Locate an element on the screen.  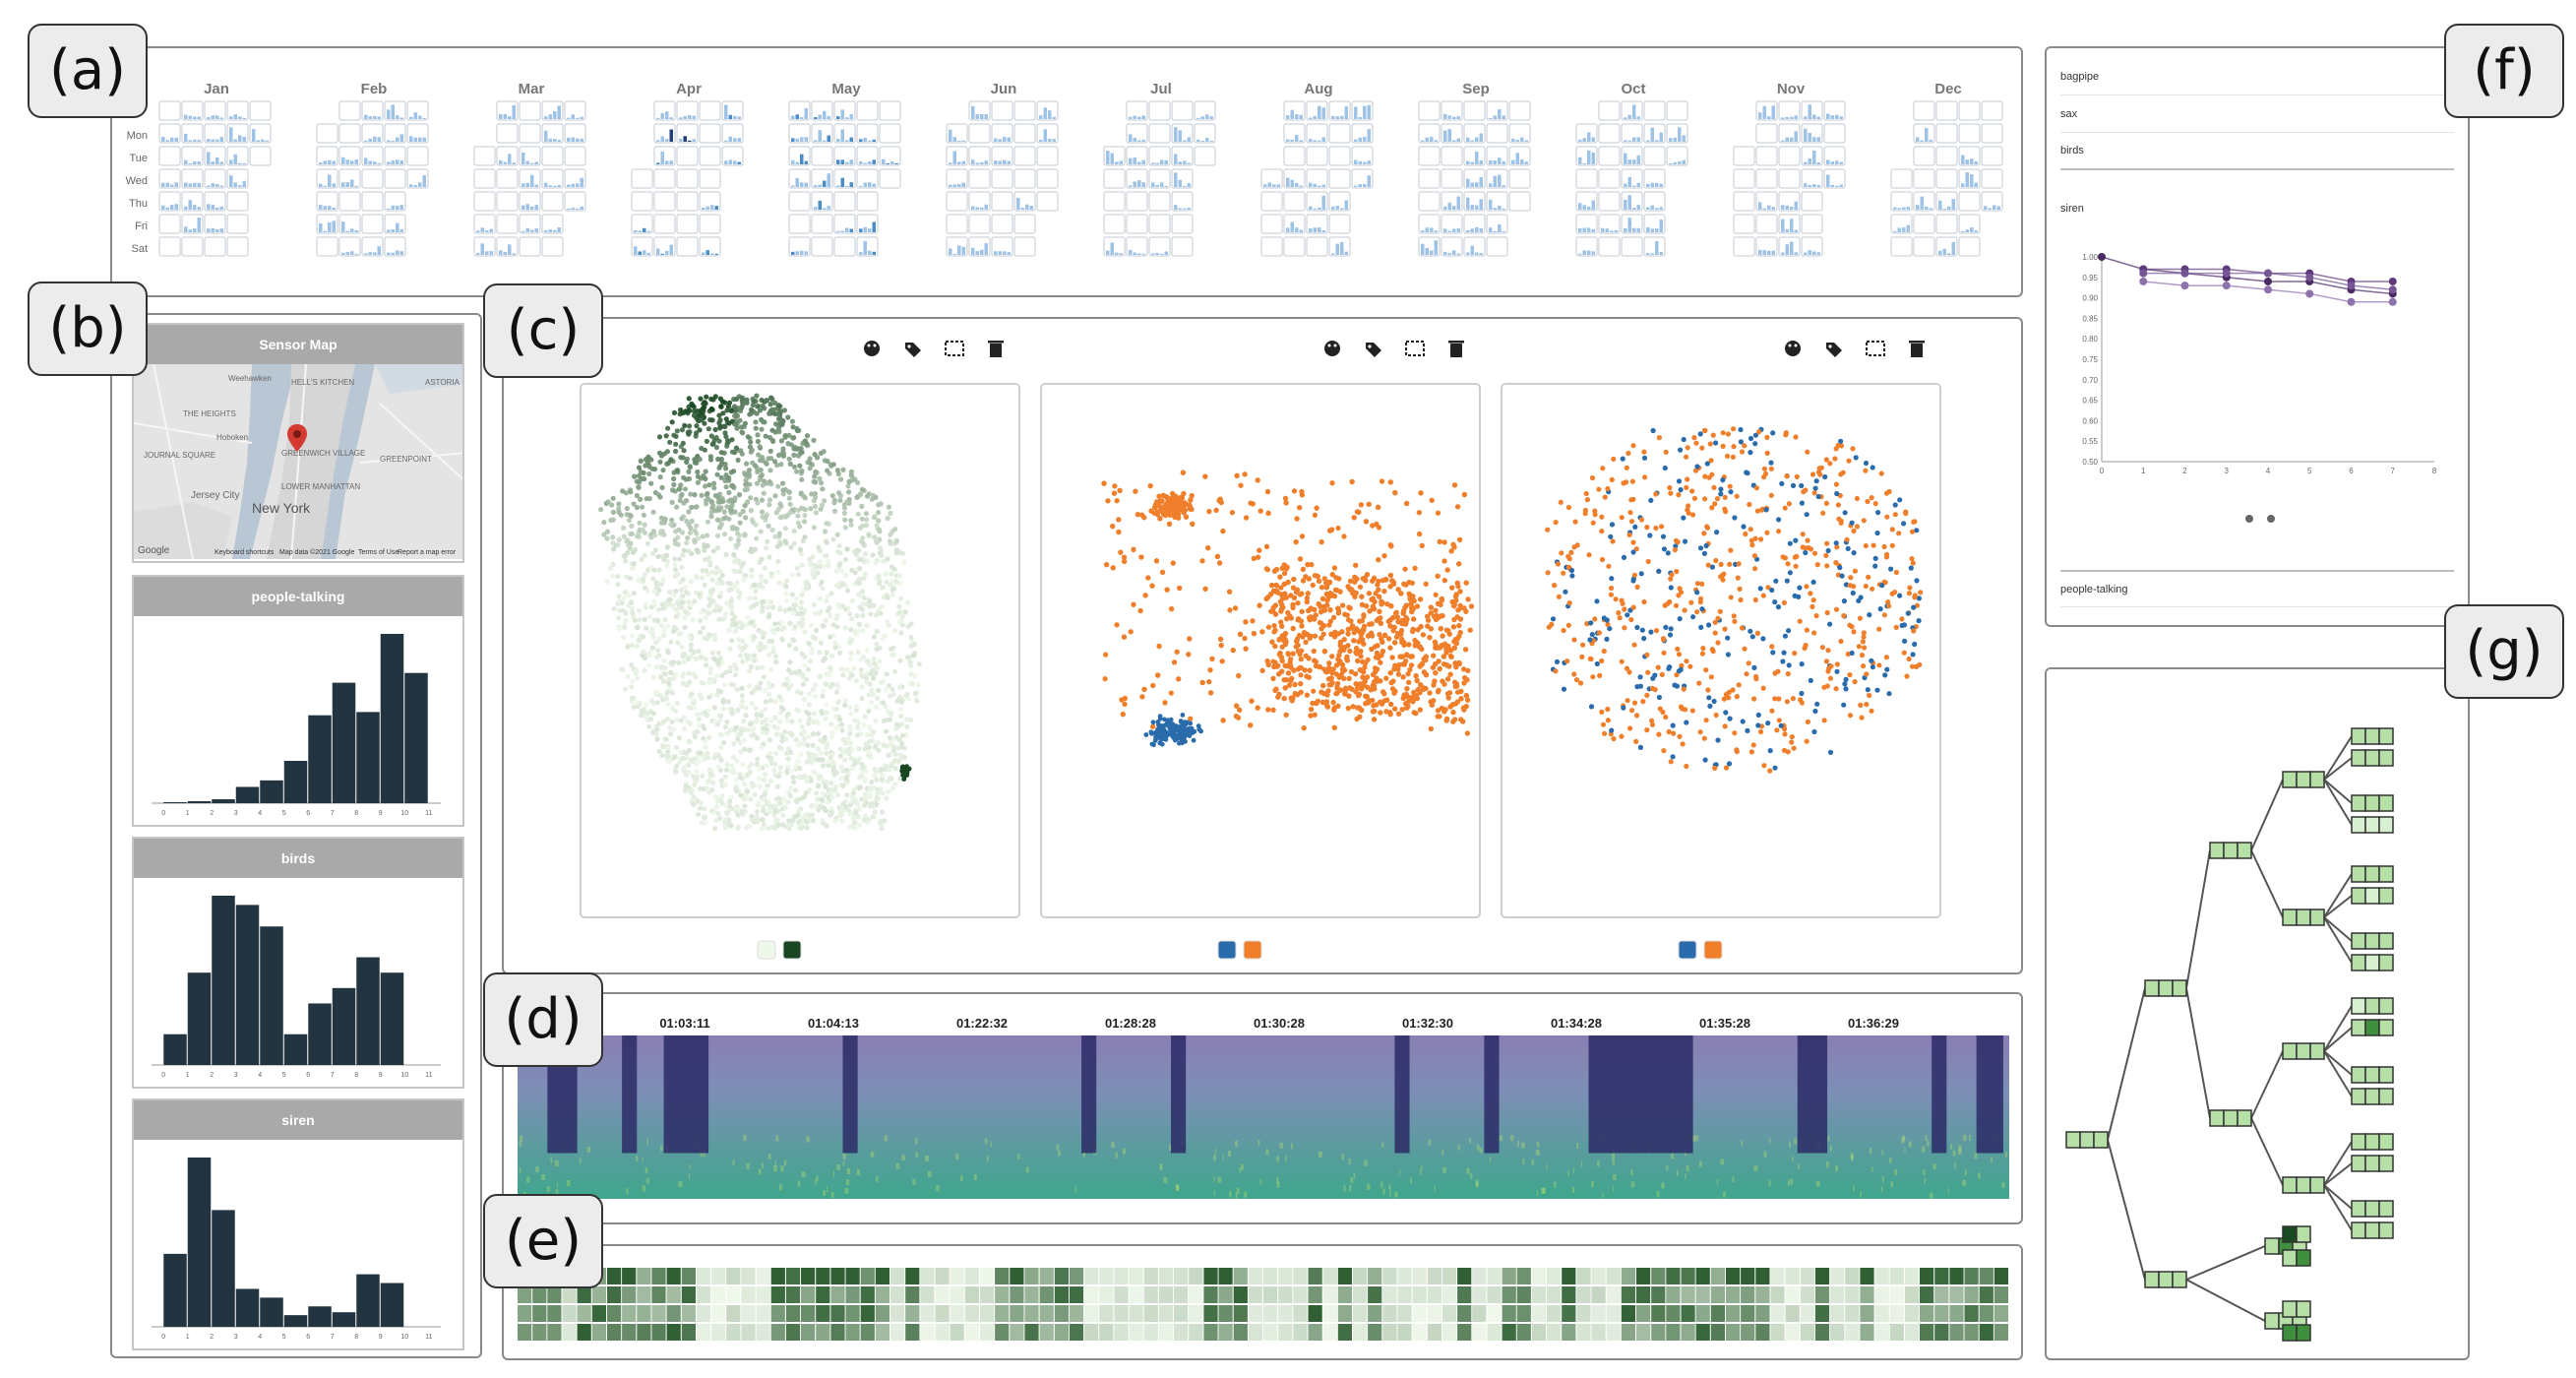
map-report-error-link: Report a map error is located at coordinates (427, 552).